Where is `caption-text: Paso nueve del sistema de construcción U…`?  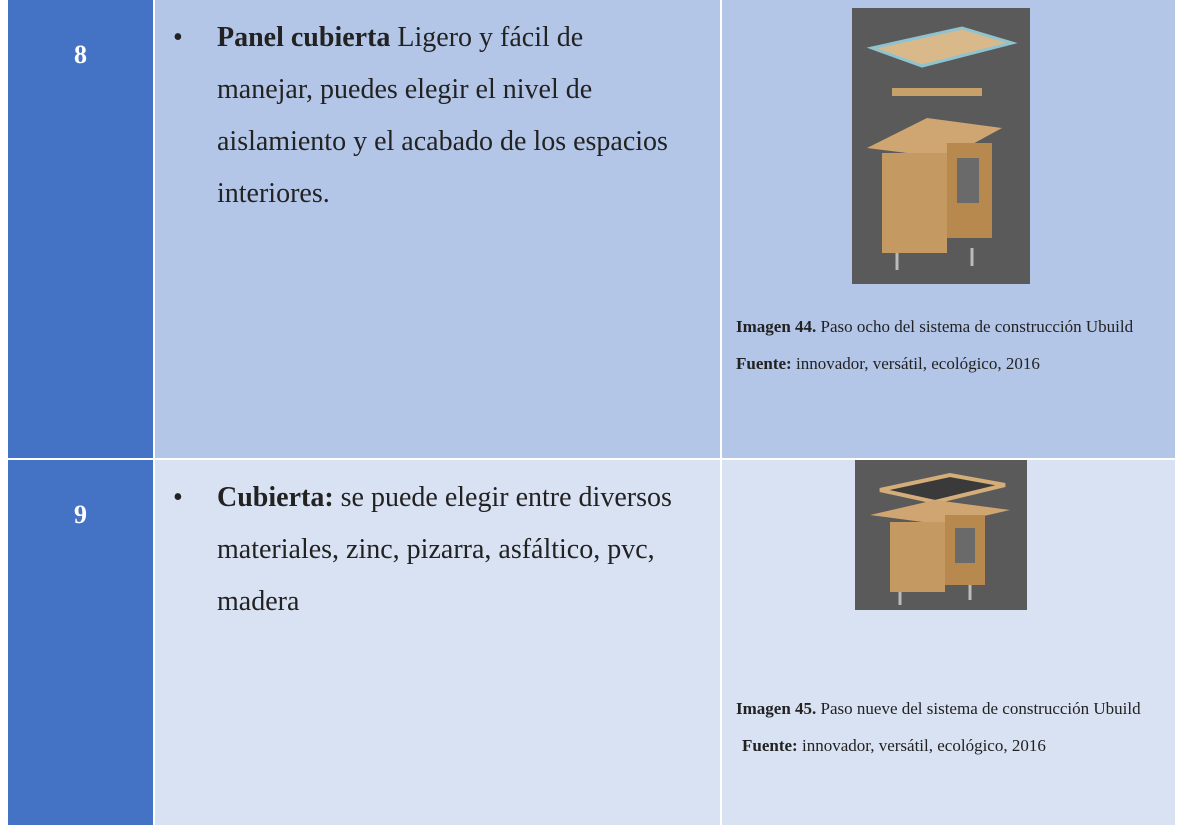
caption-text: Paso nueve del sistema de construcción U… is located at coordinates (980, 708).